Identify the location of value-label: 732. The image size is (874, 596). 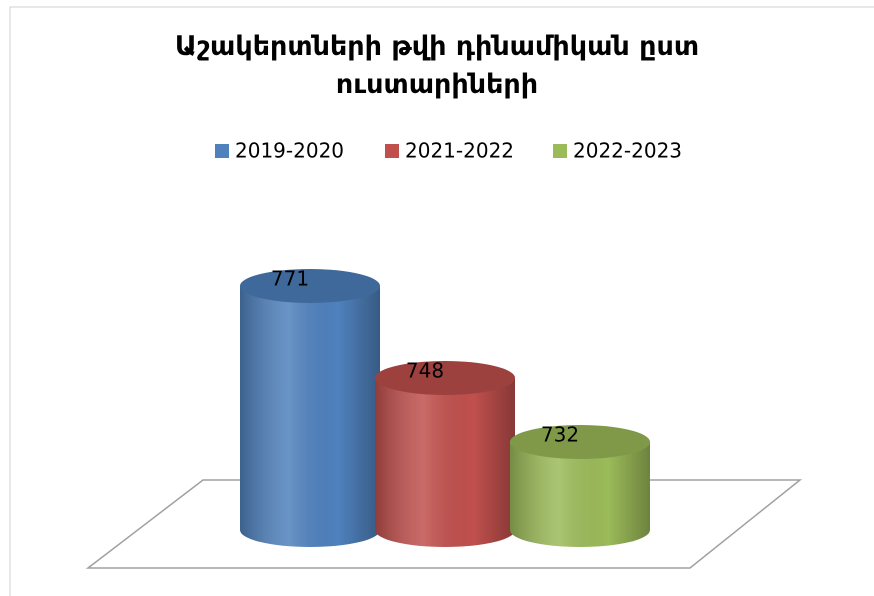
(560, 435).